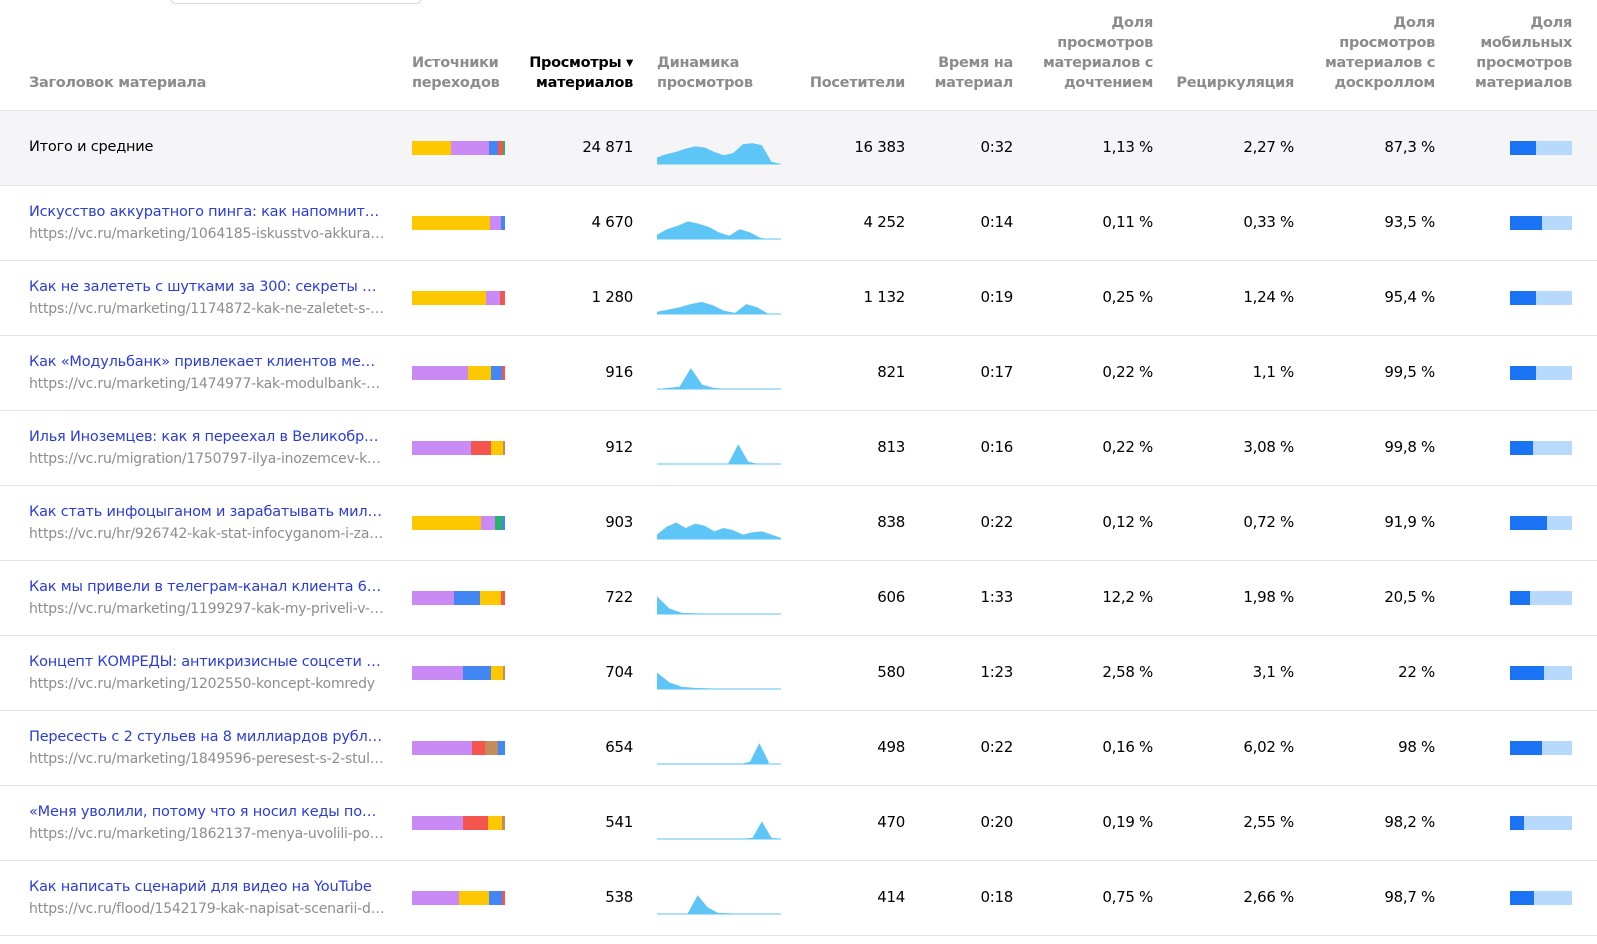 Image resolution: width=1597 pixels, height=944 pixels. What do you see at coordinates (1127, 147) in the screenshot?
I see `read-share-value: 1,13 %` at bounding box center [1127, 147].